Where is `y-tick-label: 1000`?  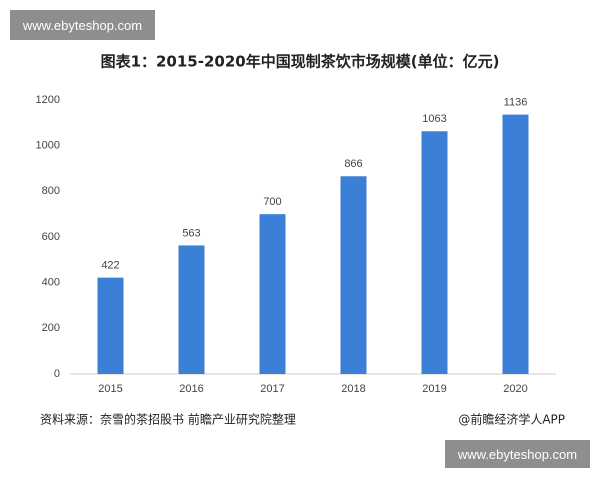
y-tick-label: 1000 is located at coordinates (48, 146).